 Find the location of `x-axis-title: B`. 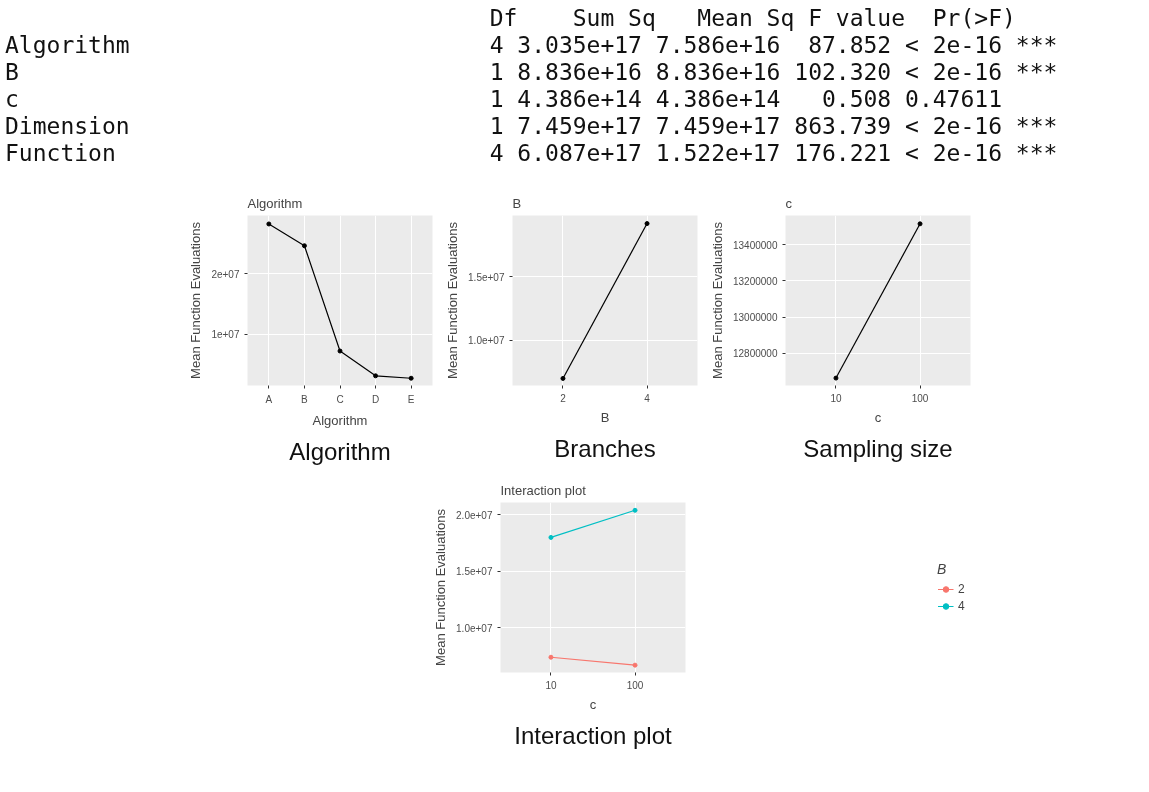

x-axis-title: B is located at coordinates (605, 417).